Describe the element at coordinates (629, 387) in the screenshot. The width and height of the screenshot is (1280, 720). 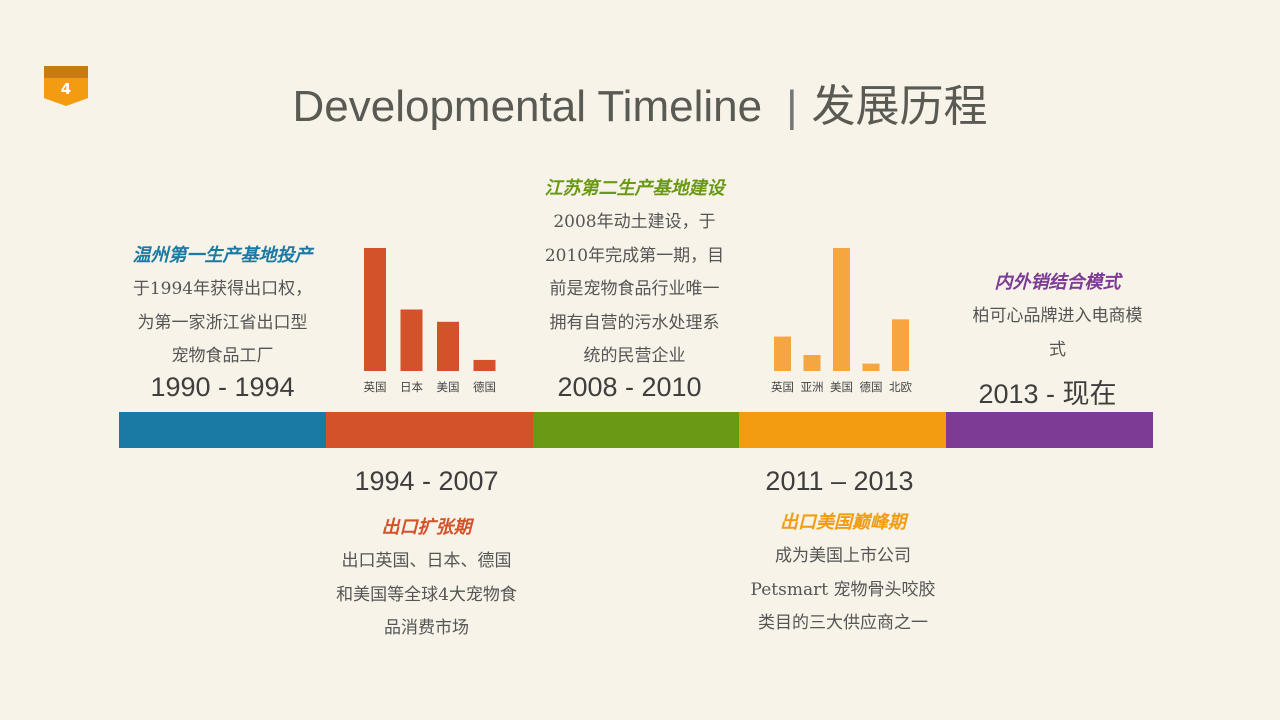
I see `period-year: 2008 - 2010` at that location.